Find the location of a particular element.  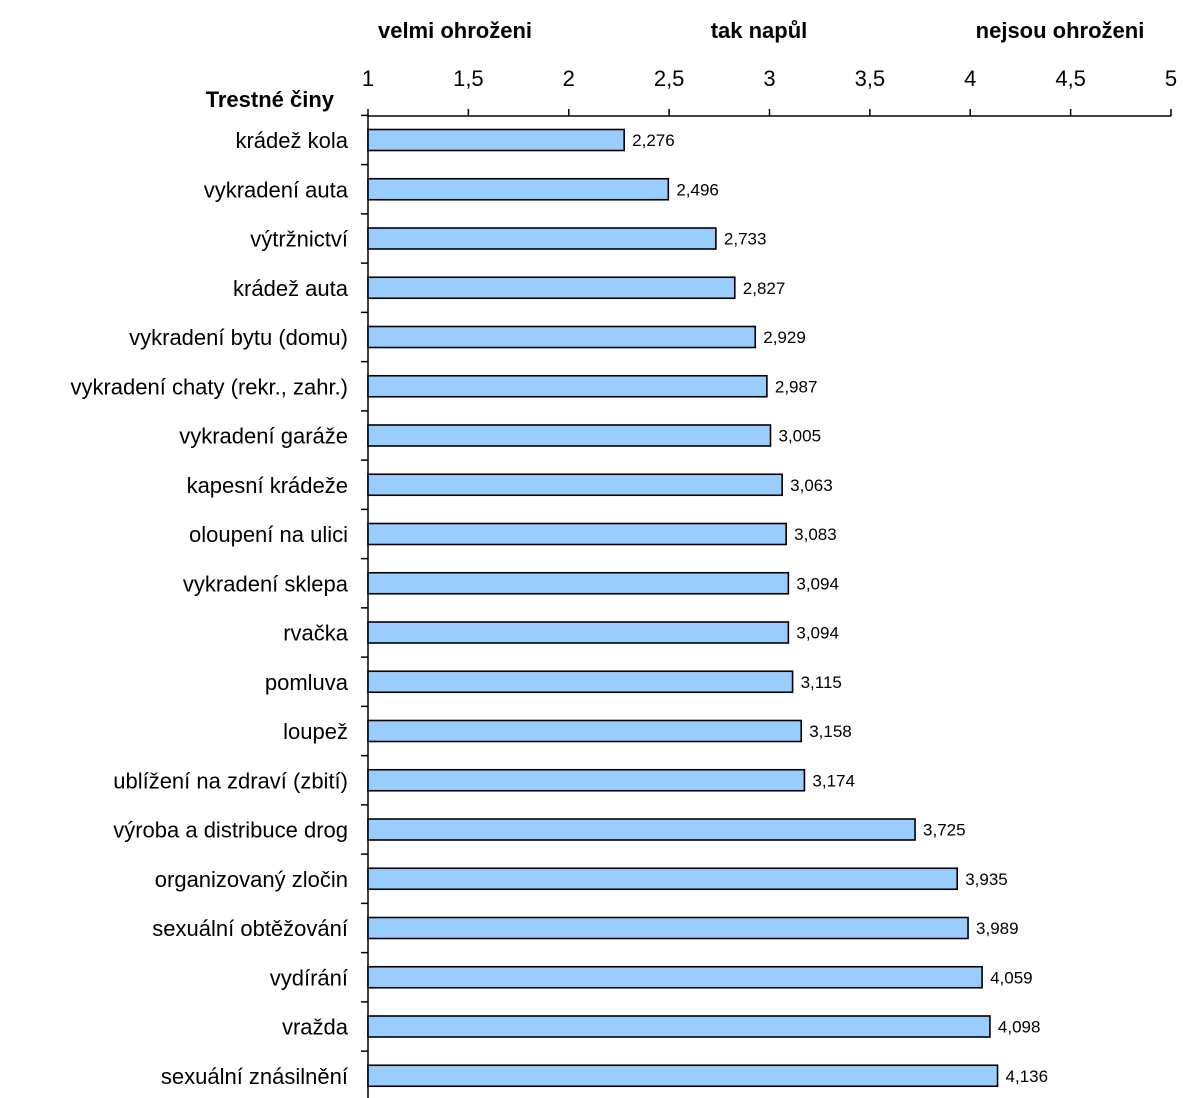

value-label: 2,276 is located at coordinates (653, 140).